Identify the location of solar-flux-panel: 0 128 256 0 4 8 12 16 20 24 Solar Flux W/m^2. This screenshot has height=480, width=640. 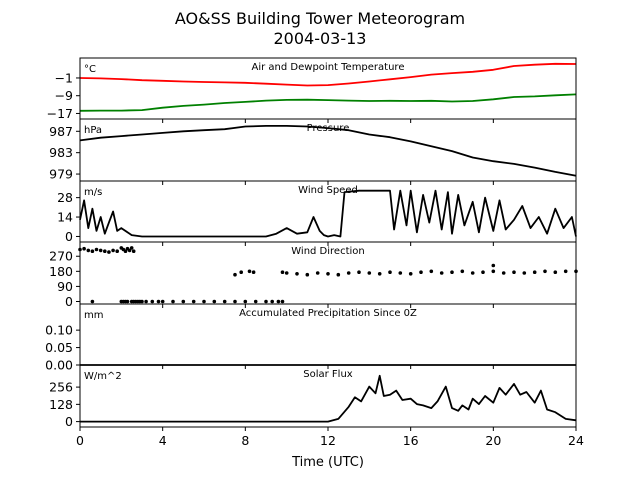
(316, 406).